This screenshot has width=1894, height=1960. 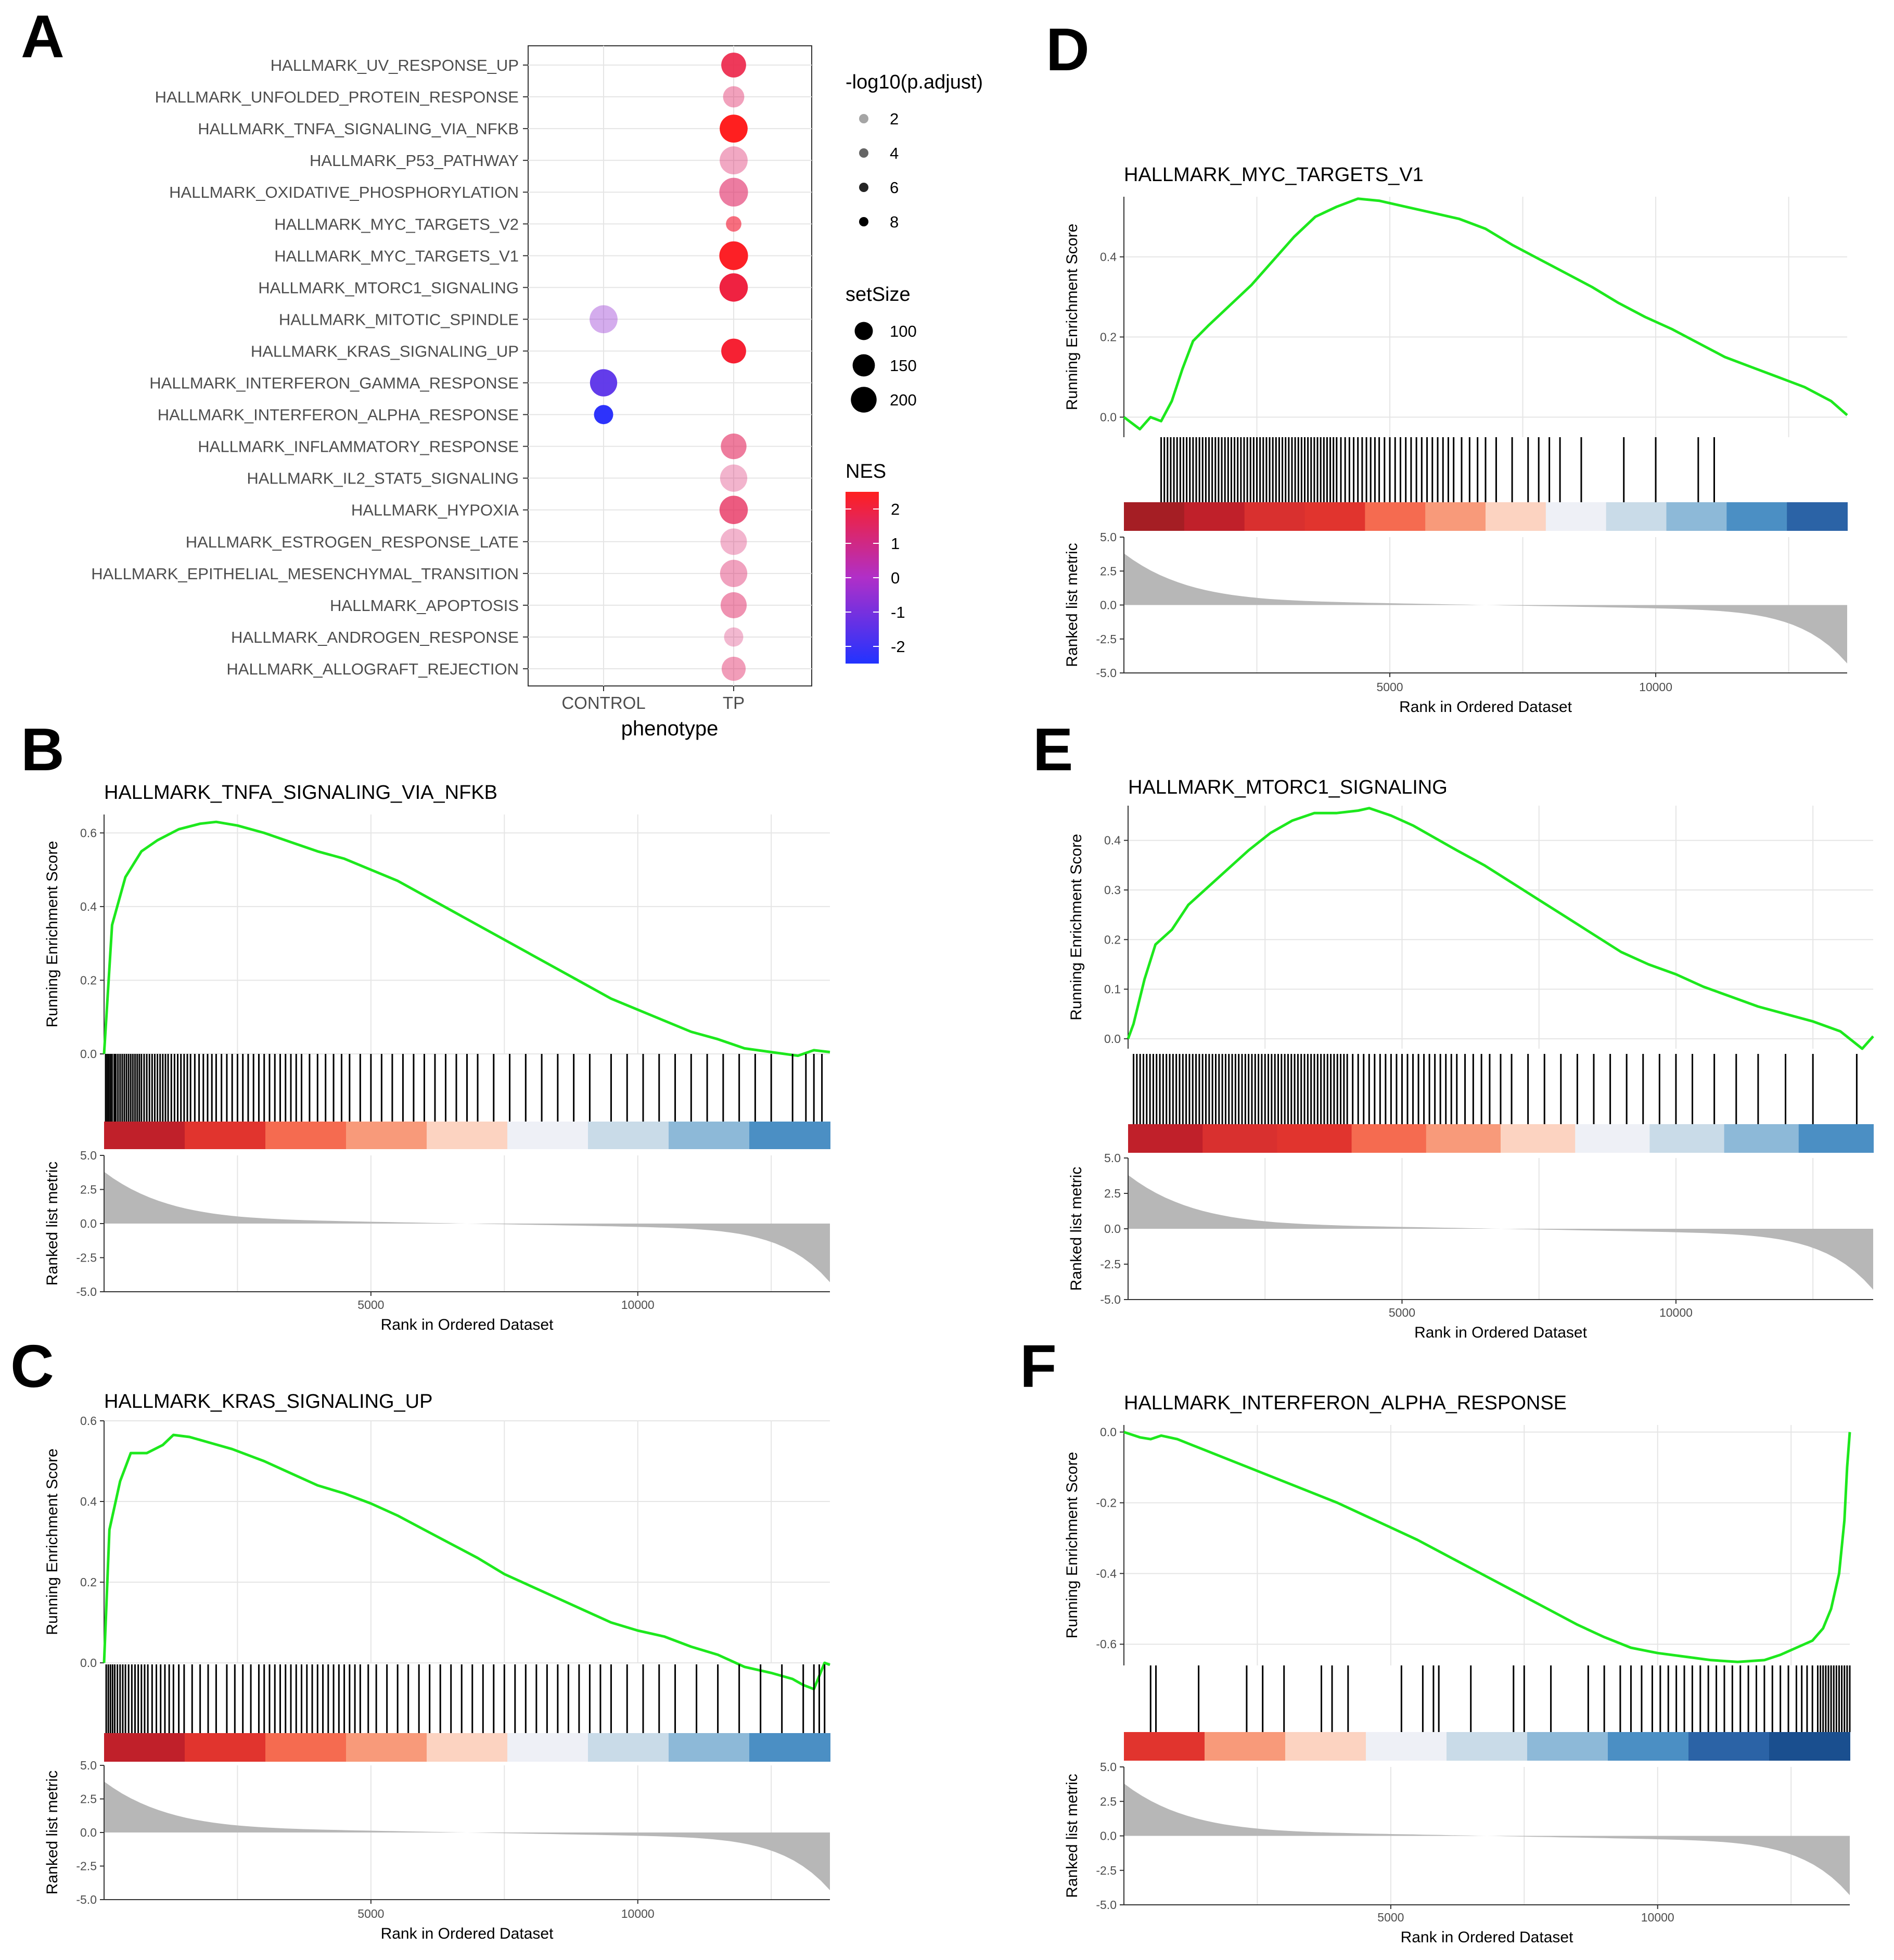 What do you see at coordinates (1076, 927) in the screenshot?
I see `gsea-es-axis-title: Running Enrichment Score` at bounding box center [1076, 927].